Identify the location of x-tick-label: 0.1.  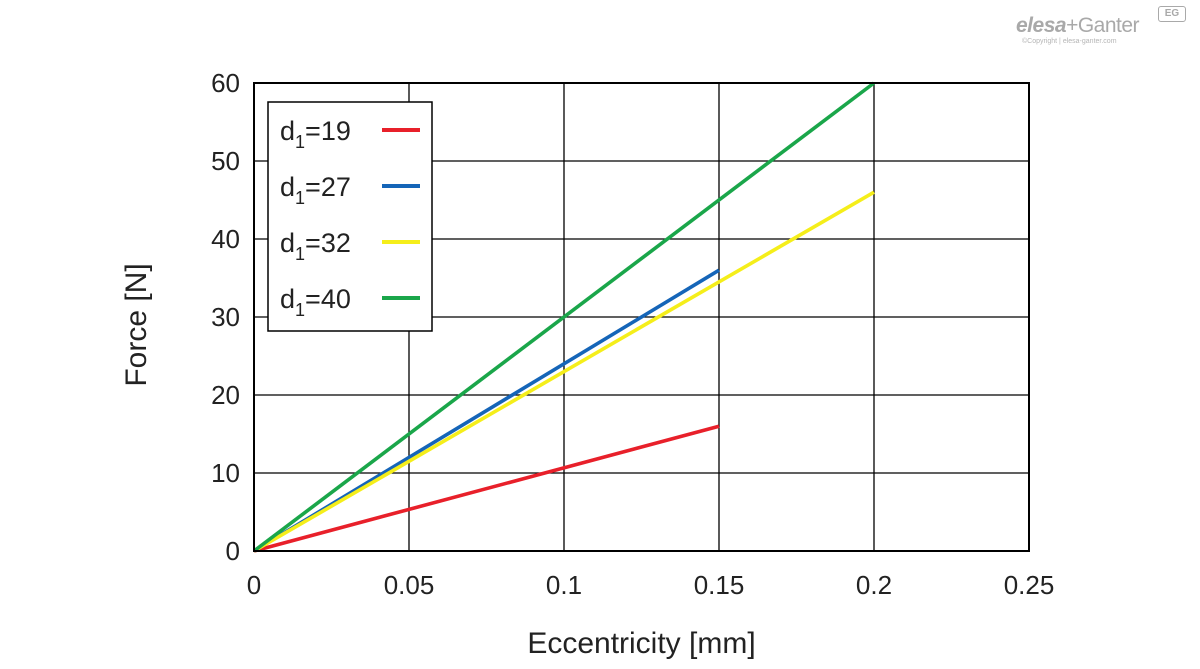
(564, 585).